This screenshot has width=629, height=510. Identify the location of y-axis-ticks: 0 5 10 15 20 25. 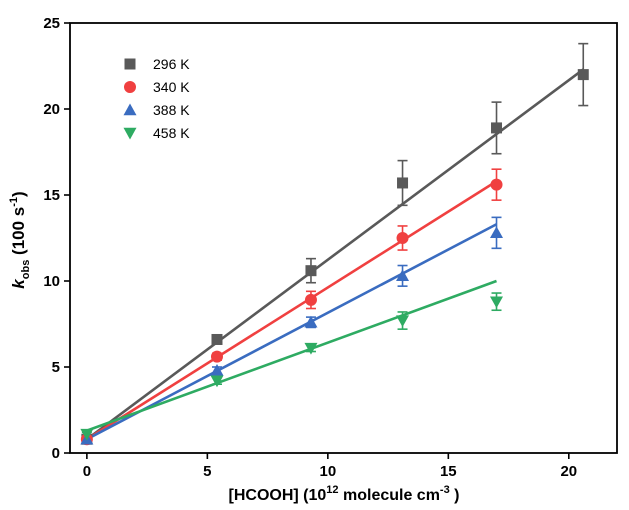
(56, 238).